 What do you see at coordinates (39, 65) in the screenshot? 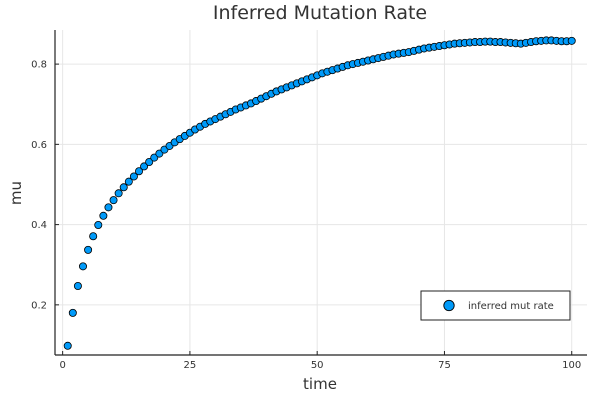
I see `y-tick-label: 0.8` at bounding box center [39, 65].